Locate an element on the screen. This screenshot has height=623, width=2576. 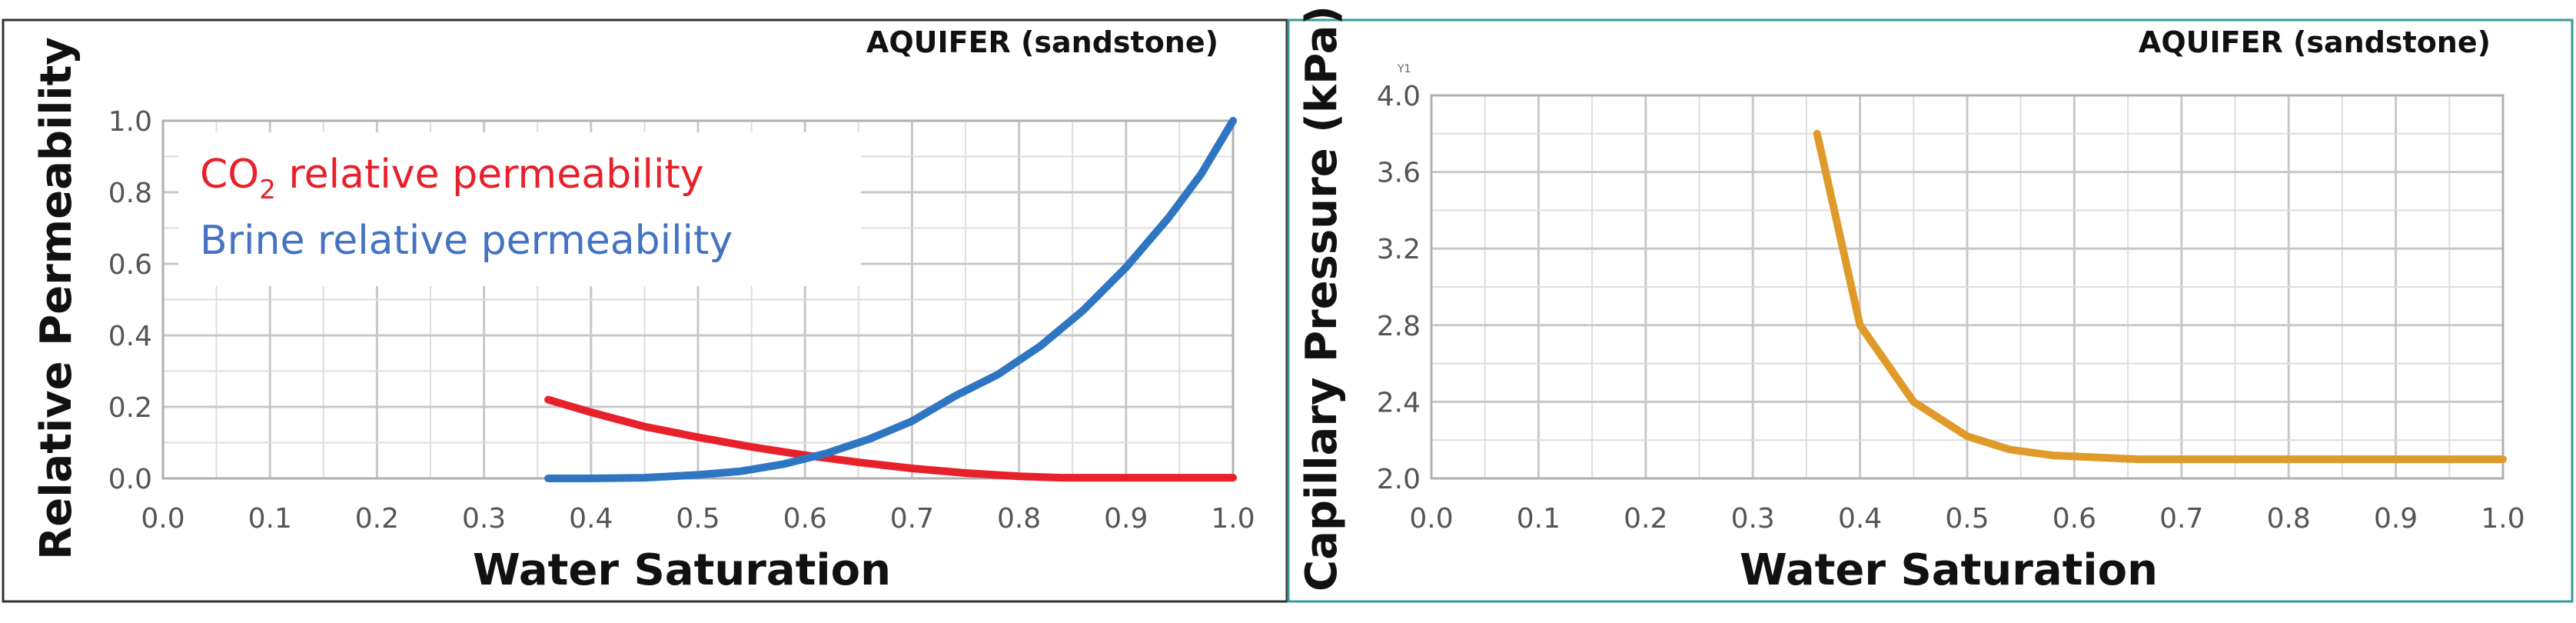
y-tick-label: 2.0 is located at coordinates (1399, 480).